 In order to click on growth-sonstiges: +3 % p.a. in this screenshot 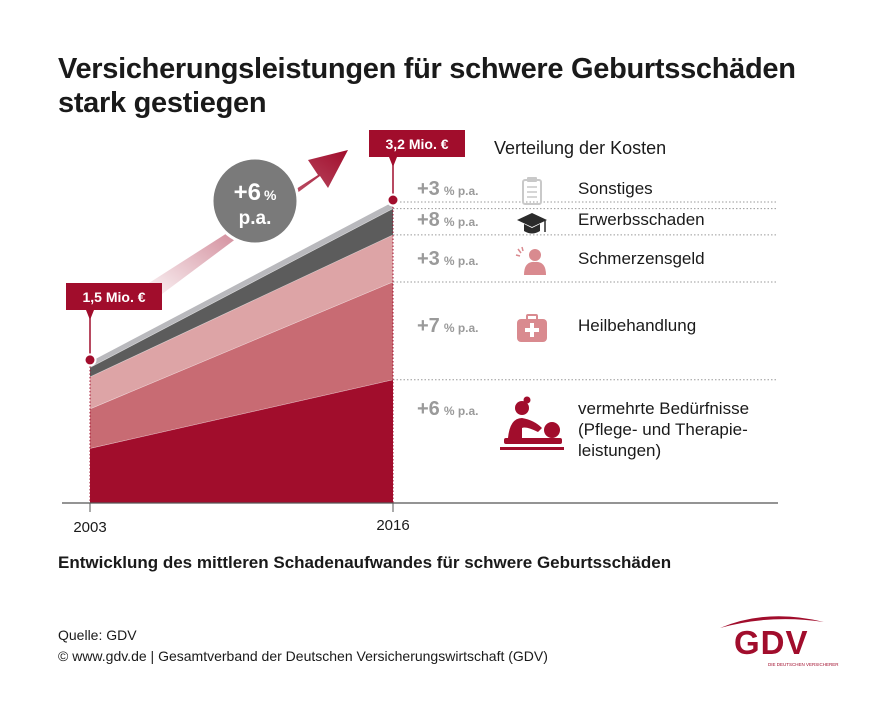, I will do `click(448, 189)`.